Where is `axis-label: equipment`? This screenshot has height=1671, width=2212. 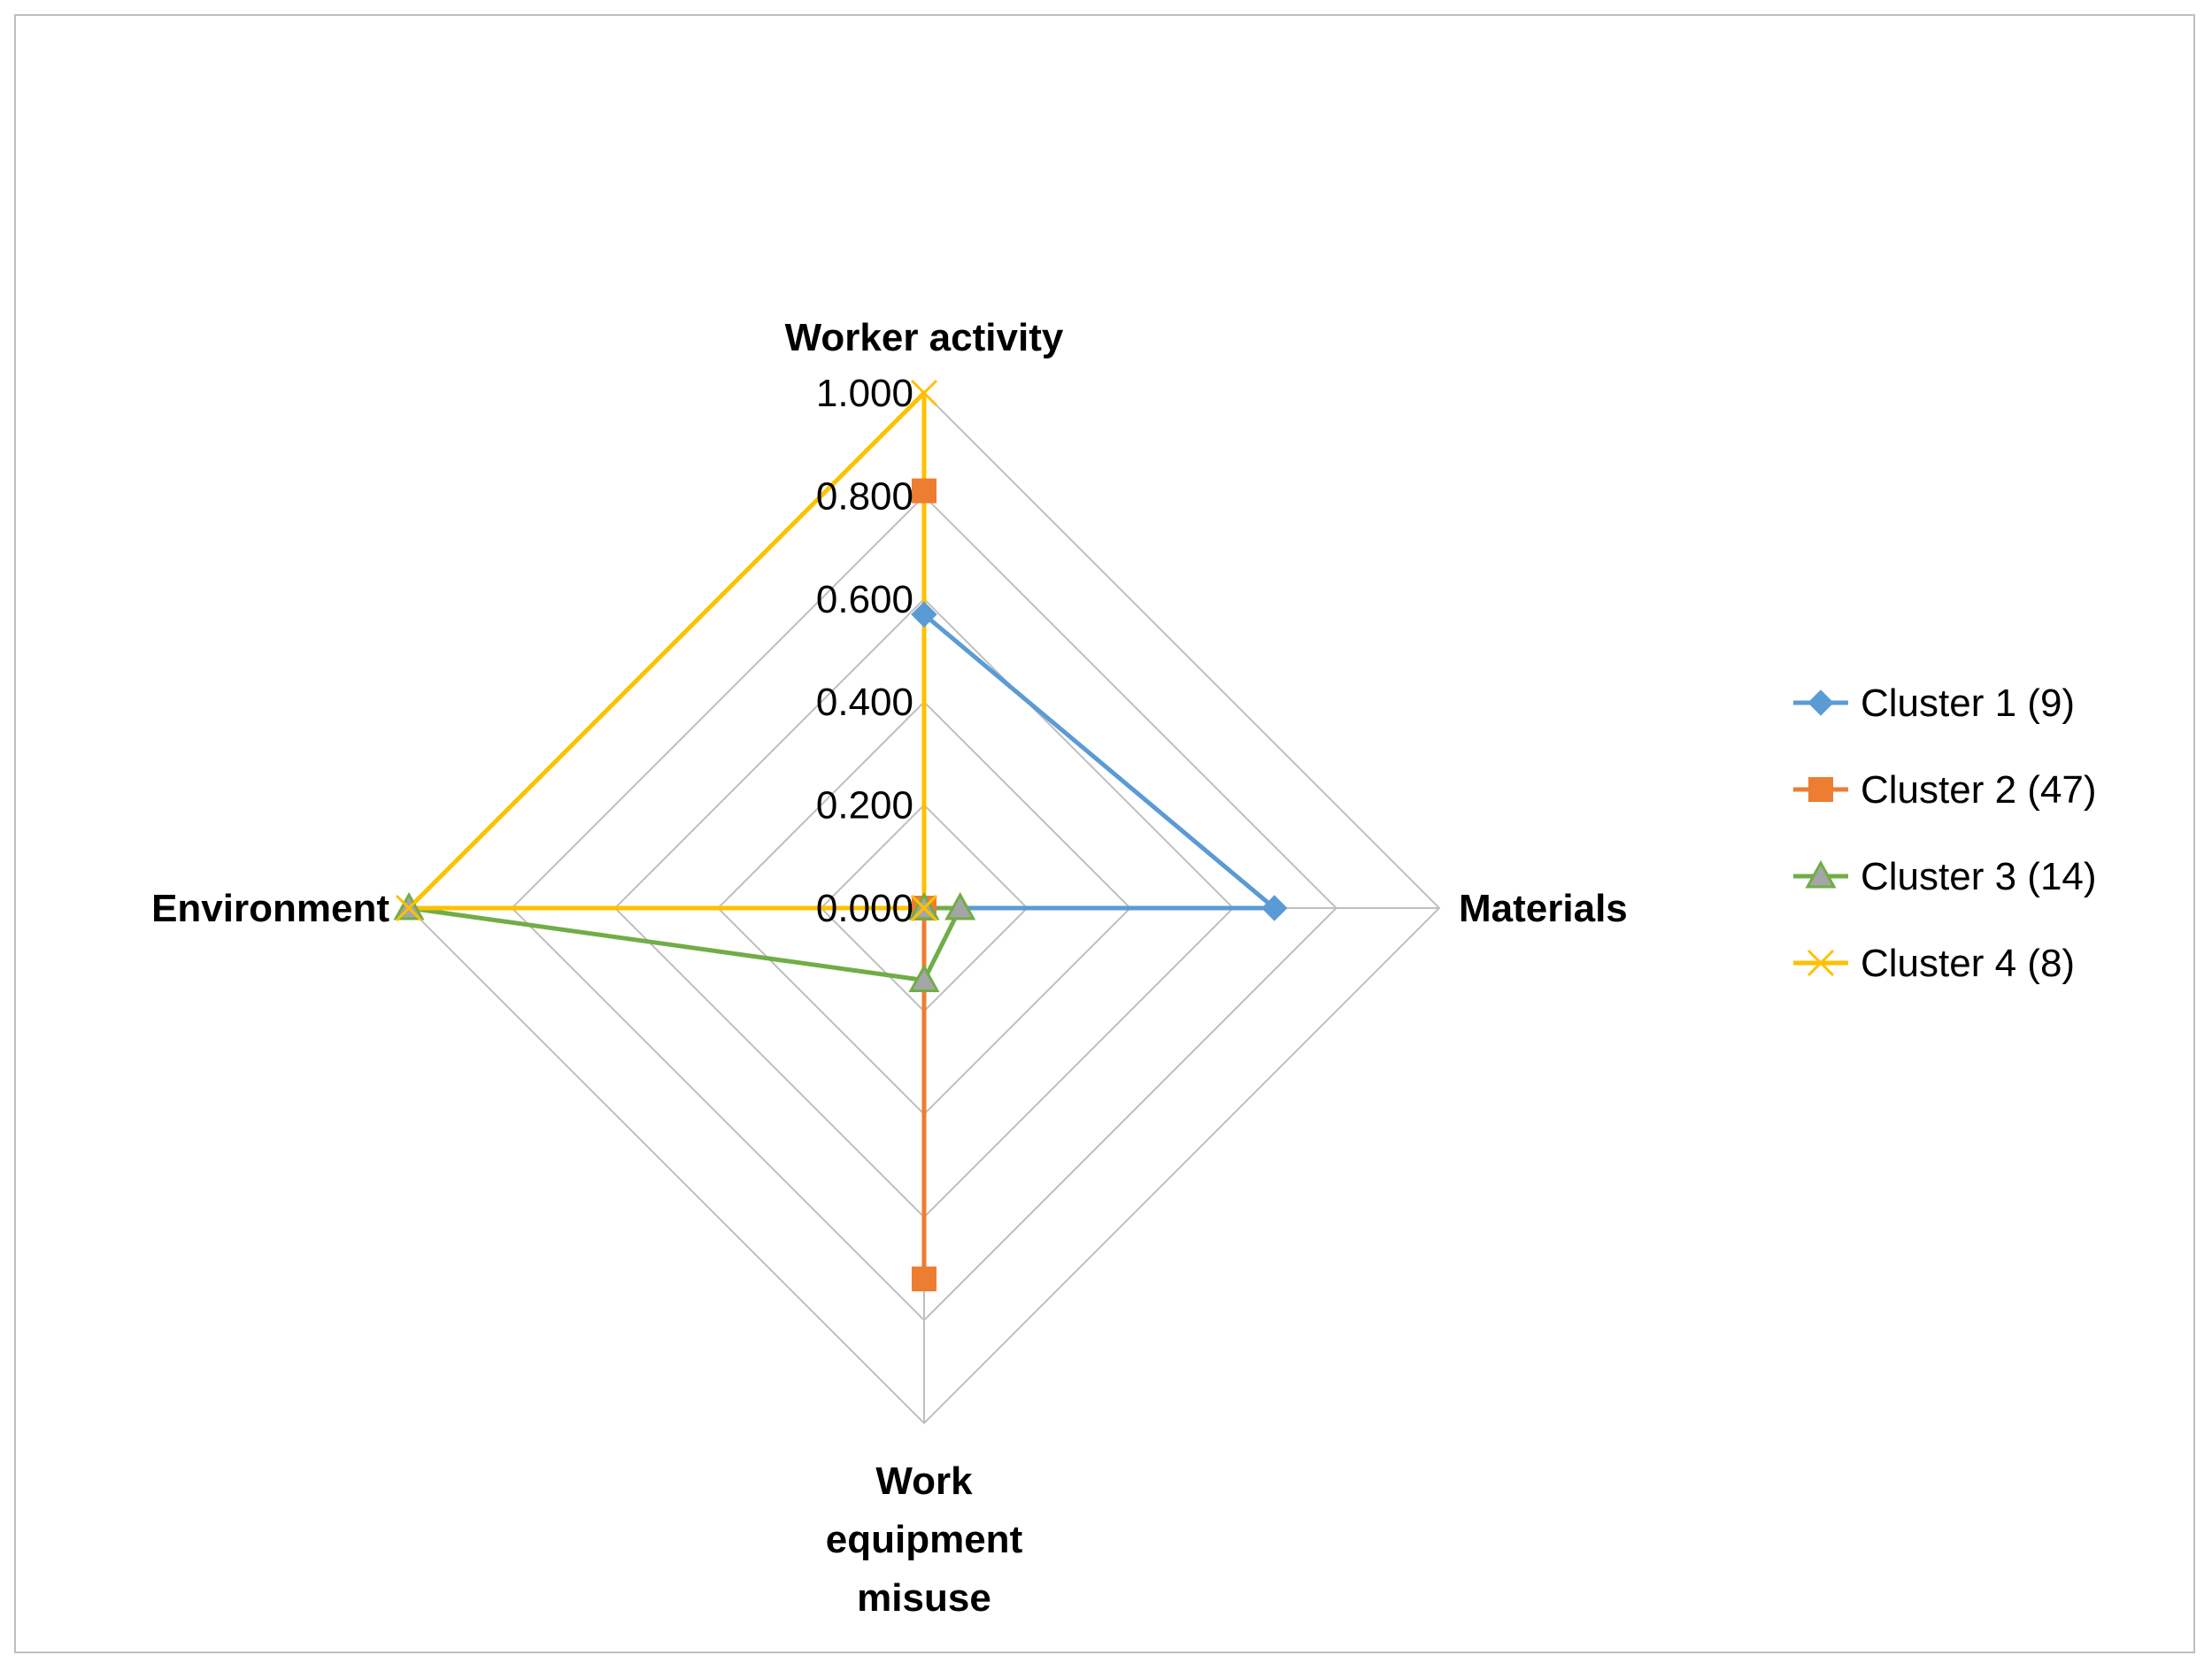
axis-label: equipment is located at coordinates (924, 1539).